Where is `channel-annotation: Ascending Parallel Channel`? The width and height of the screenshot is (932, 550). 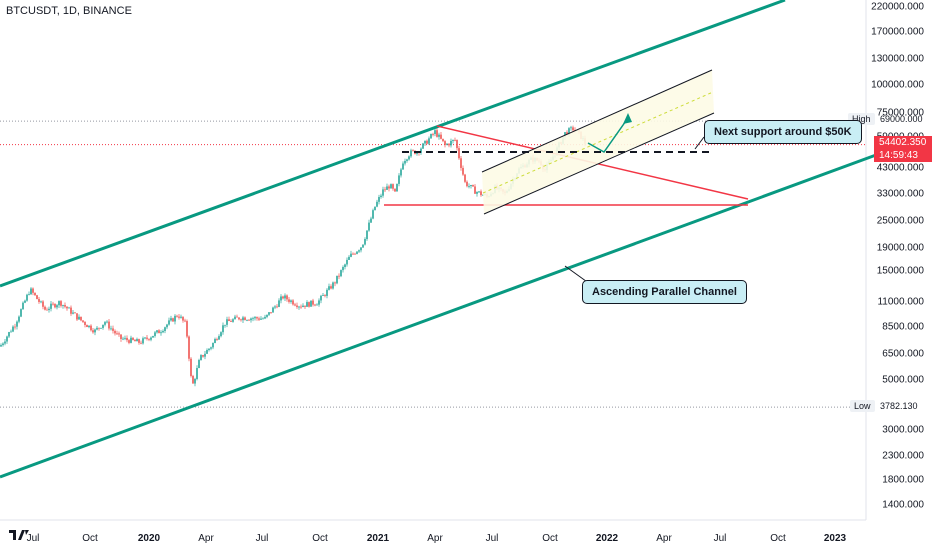 channel-annotation: Ascending Parallel Channel is located at coordinates (664, 292).